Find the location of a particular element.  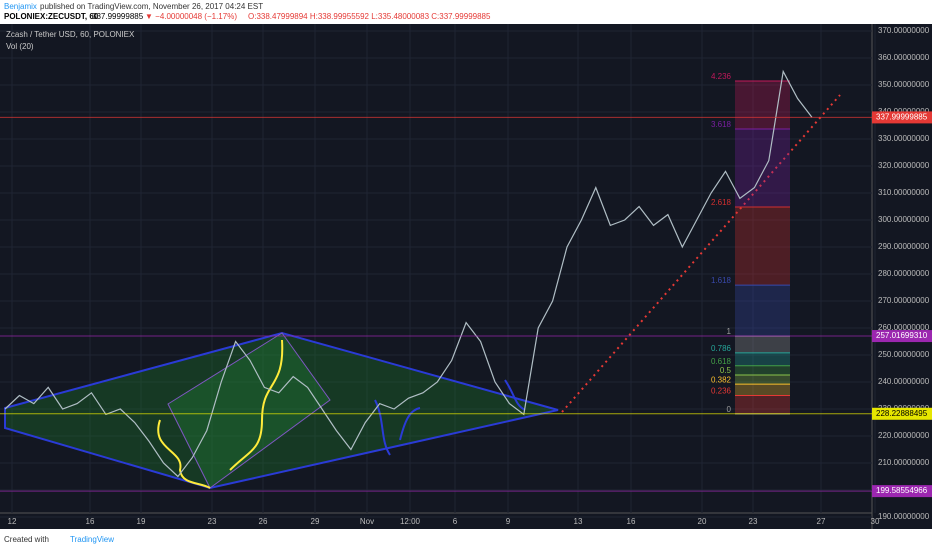

price-tag-label: 257.01699310 is located at coordinates (902, 335).